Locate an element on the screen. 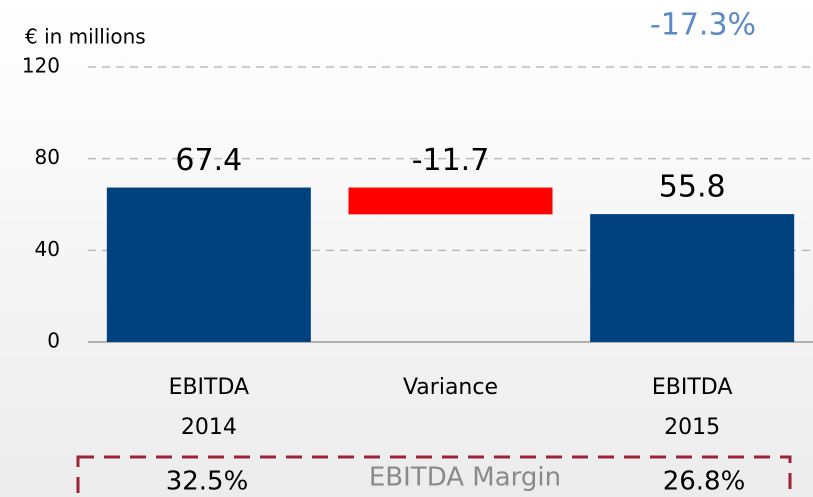 The width and height of the screenshot is (813, 497). margin-label: EBITDA Margin is located at coordinates (465, 478).